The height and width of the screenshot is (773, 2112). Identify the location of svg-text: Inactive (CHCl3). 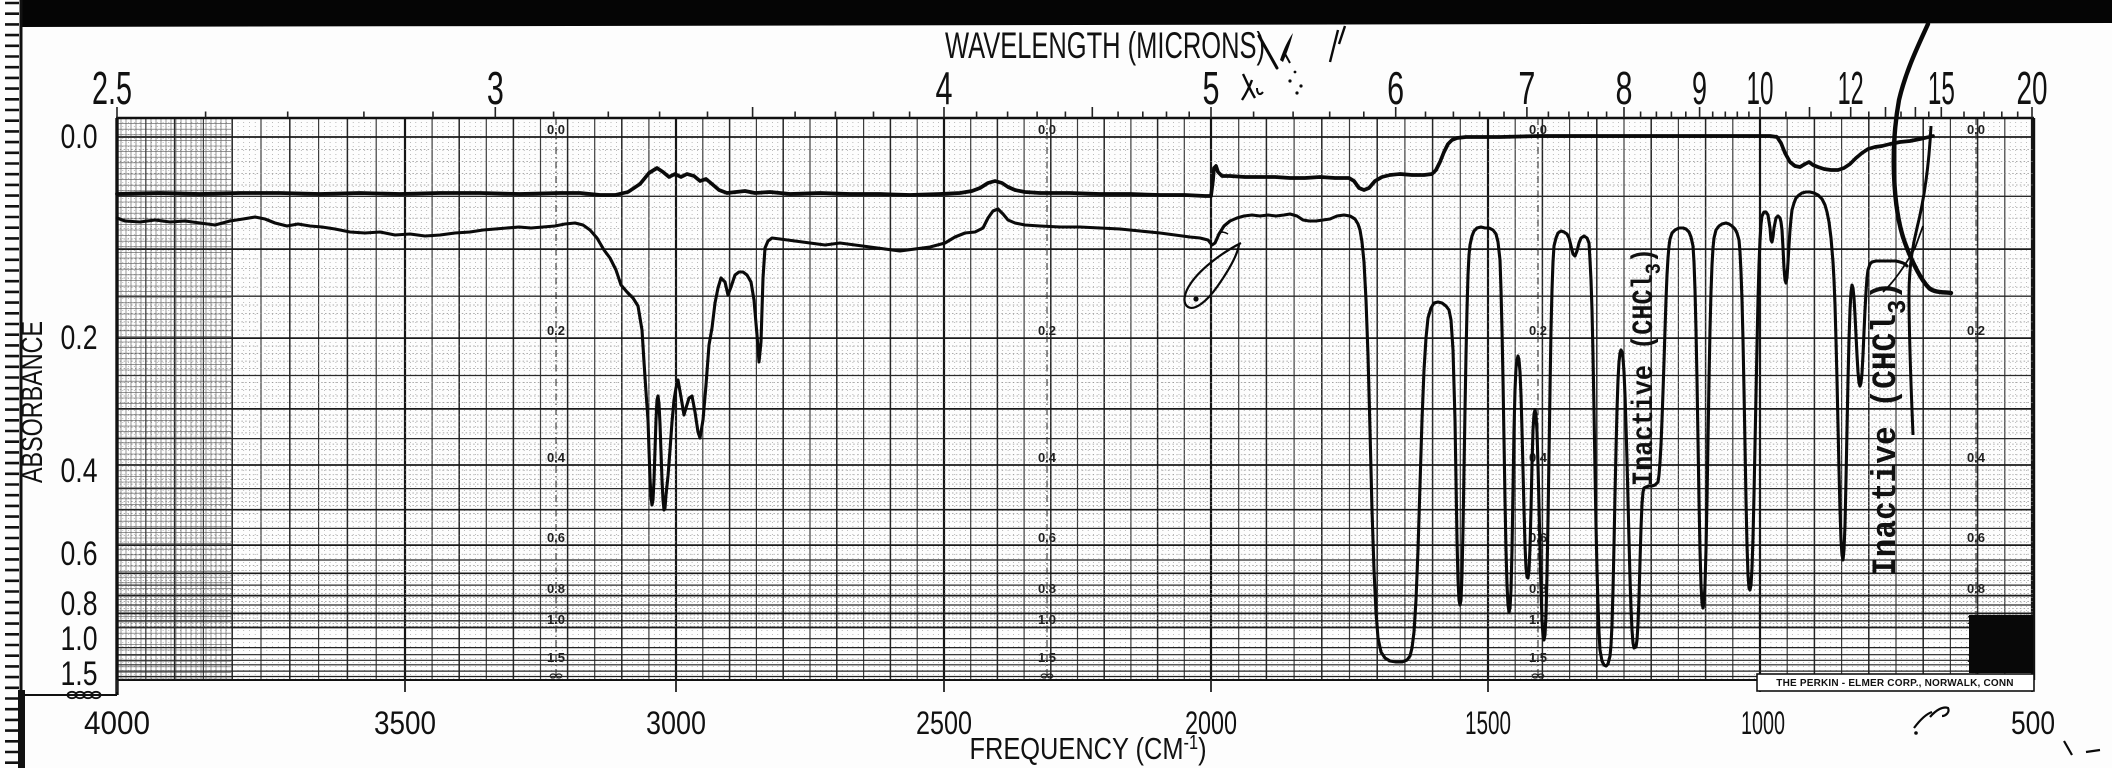
(1890, 428).